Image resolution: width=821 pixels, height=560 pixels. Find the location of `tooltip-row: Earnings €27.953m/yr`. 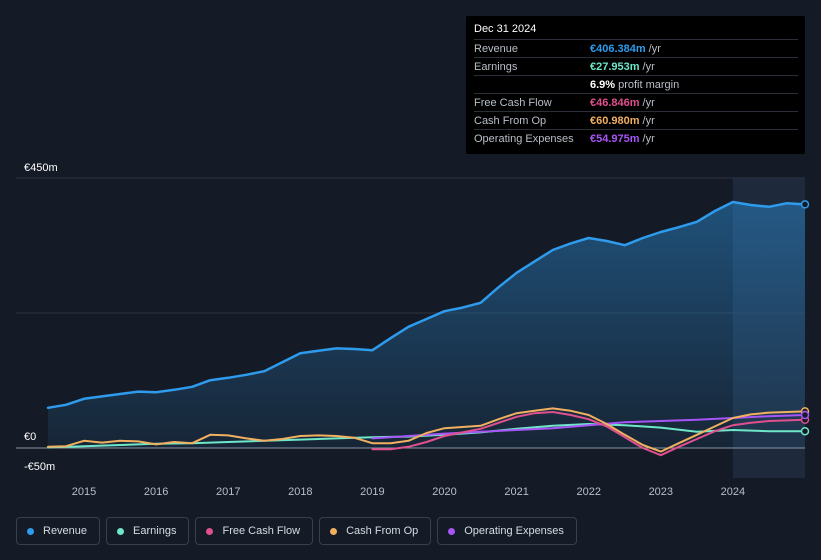

tooltip-row: Earnings €27.953m/yr is located at coordinates (636, 66).